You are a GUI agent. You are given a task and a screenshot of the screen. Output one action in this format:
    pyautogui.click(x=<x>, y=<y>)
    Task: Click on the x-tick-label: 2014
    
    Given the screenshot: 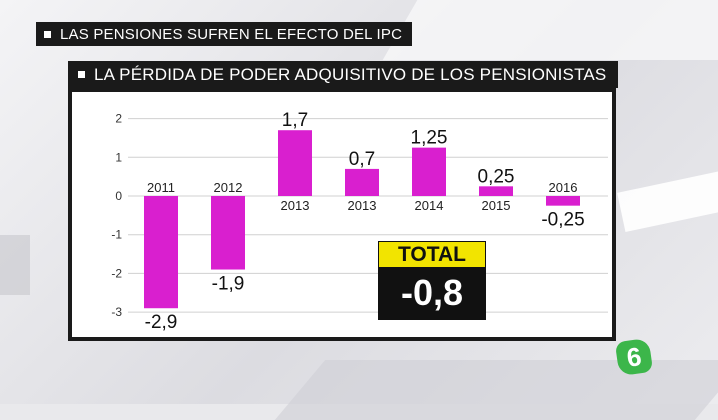 What is the action you would take?
    pyautogui.click(x=429, y=205)
    